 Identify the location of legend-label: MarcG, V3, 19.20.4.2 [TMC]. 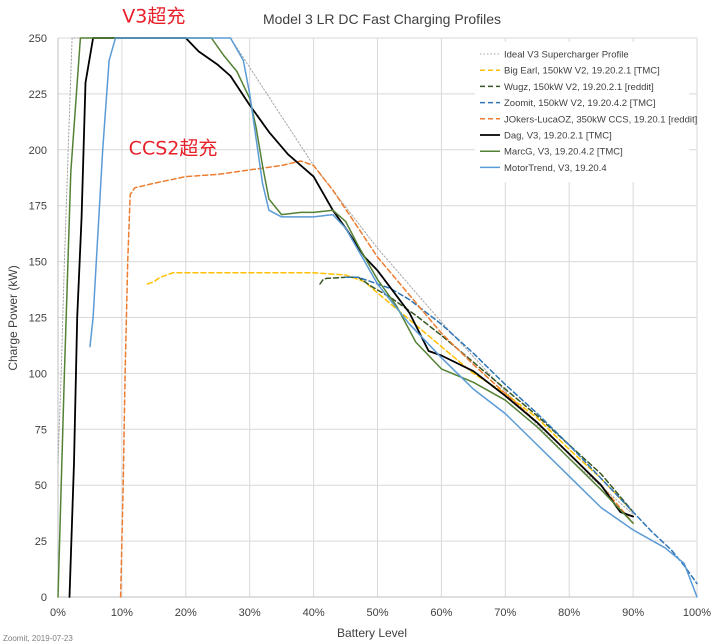
(563, 152).